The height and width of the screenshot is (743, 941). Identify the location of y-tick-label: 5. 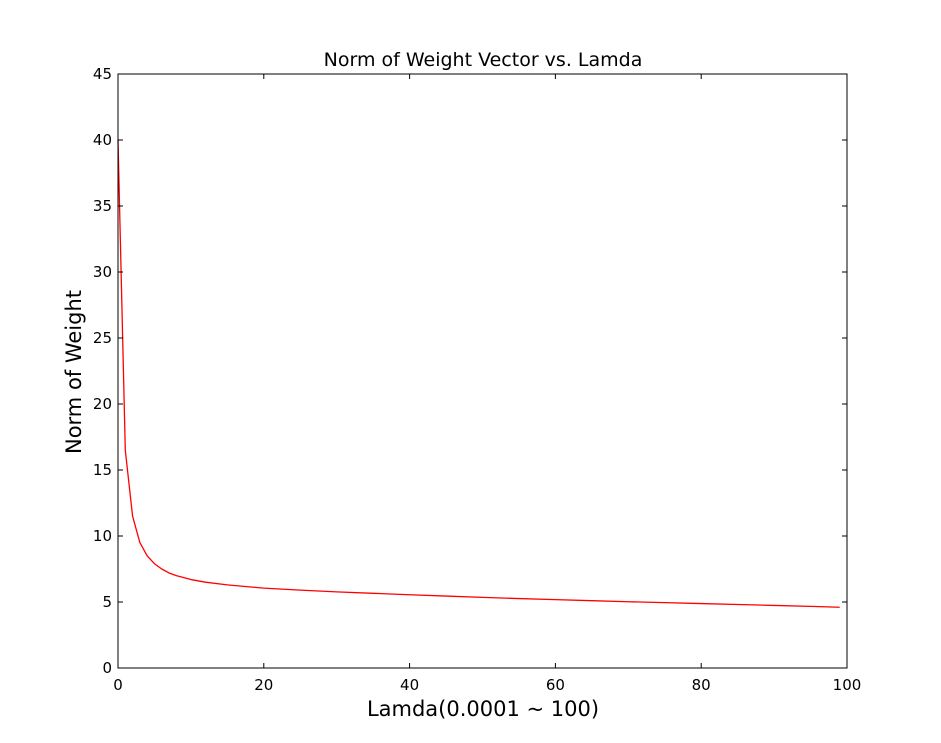
(107, 602).